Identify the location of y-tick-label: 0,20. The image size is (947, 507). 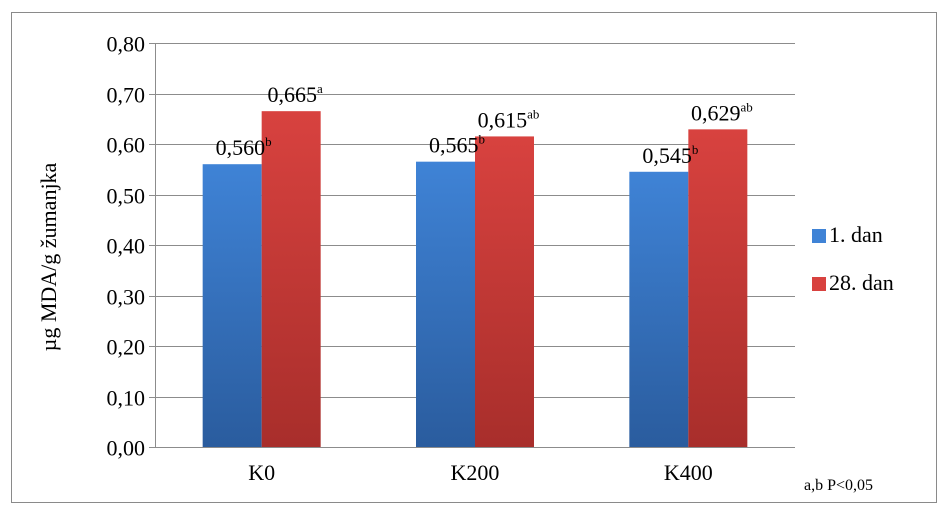
(126, 347).